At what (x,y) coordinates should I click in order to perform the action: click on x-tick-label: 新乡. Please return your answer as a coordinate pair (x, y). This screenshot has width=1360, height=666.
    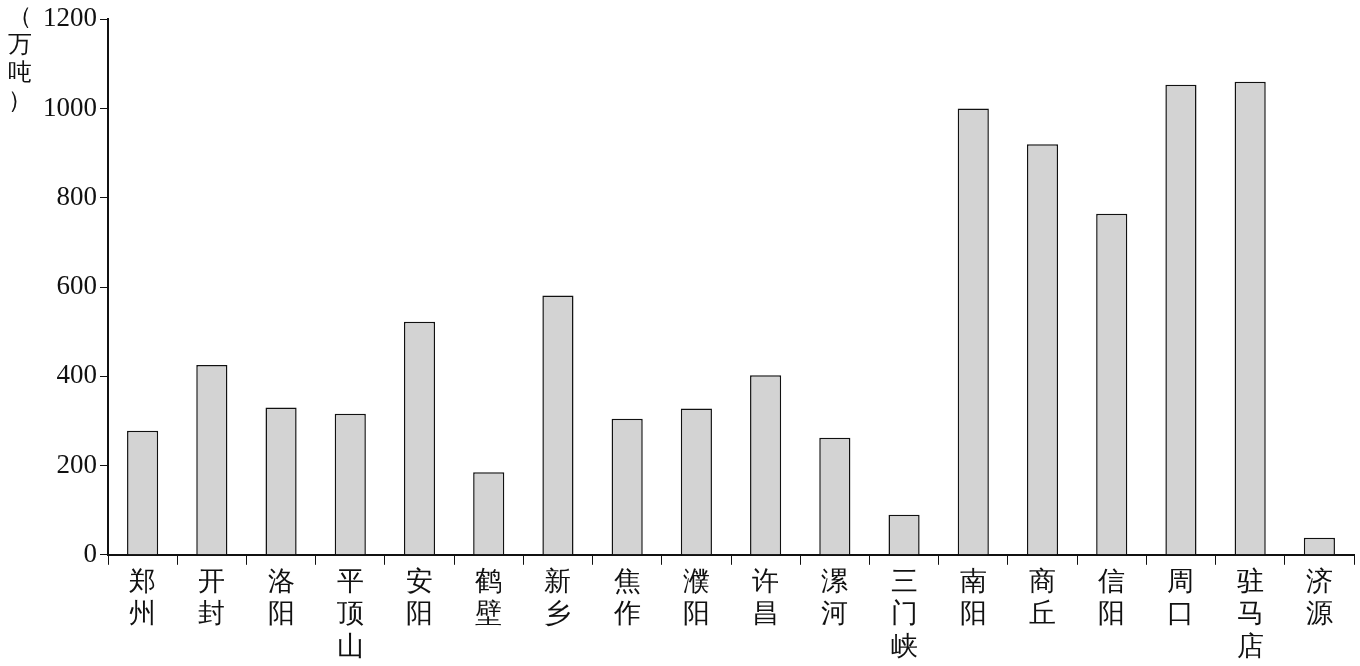
    Looking at the image, I should click on (558, 597).